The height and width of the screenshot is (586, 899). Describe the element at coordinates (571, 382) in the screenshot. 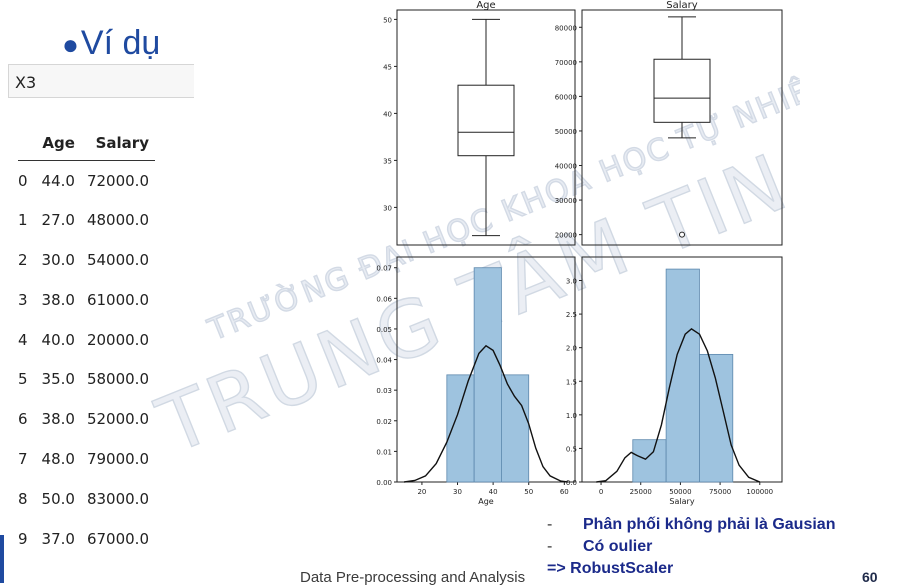

I see `y-tick-label: 1.5` at that location.